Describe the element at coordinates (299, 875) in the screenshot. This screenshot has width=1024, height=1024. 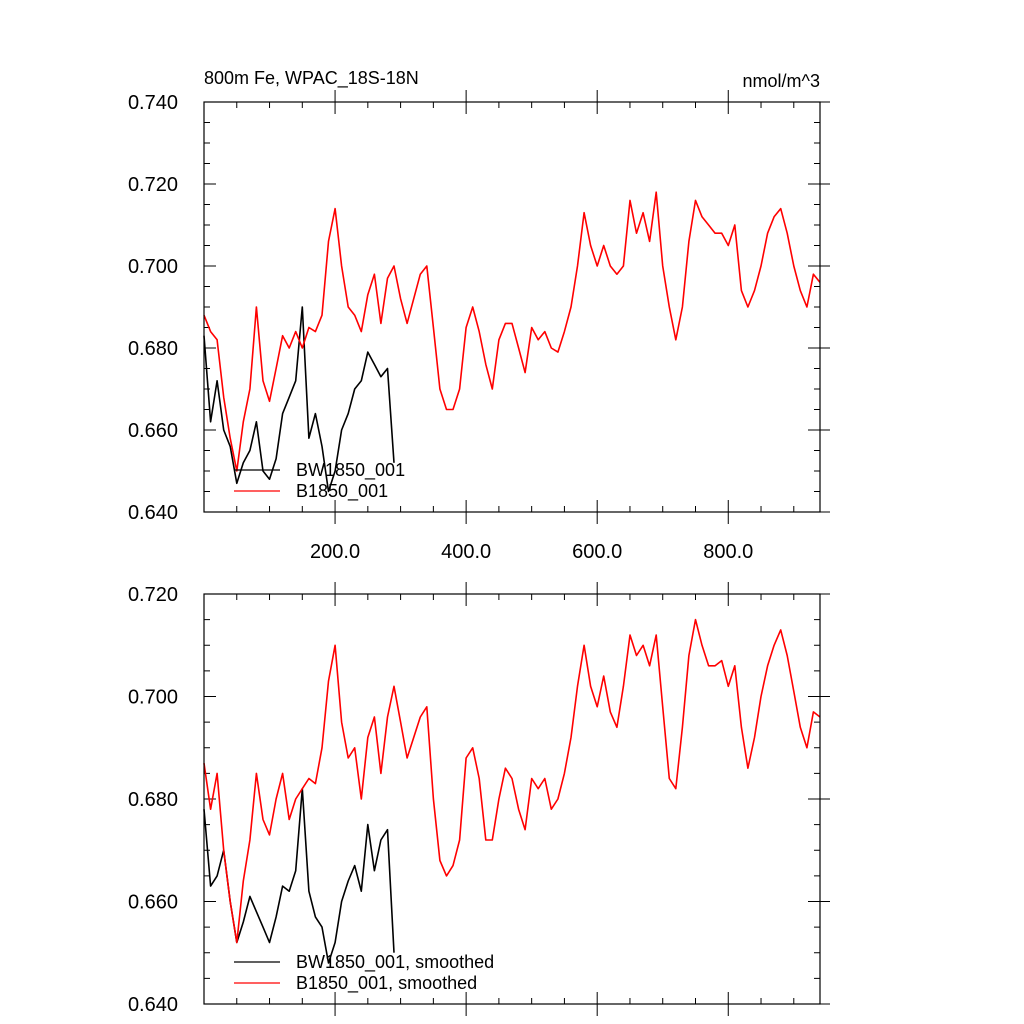
I see `bottom-series-line-bw1850` at that location.